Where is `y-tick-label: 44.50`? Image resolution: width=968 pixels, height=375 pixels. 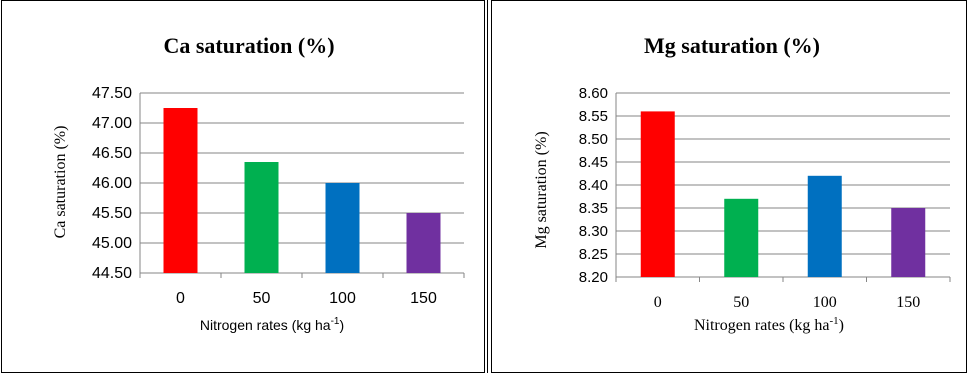 y-tick-label: 44.50 is located at coordinates (112, 273).